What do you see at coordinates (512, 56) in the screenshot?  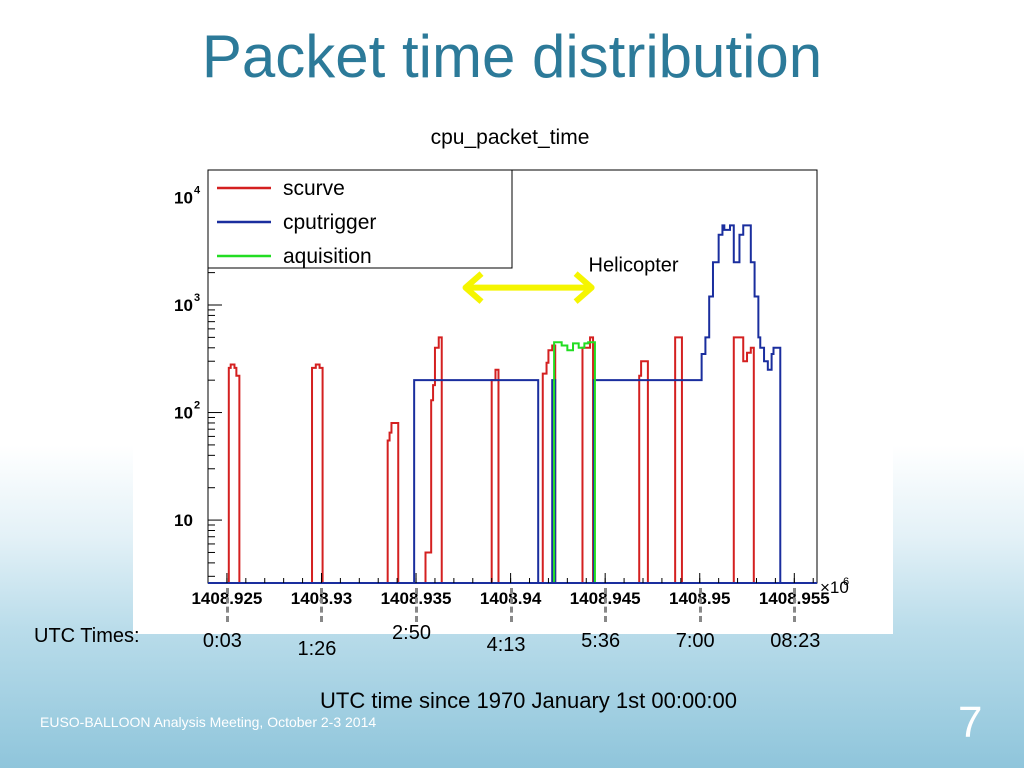 I see `slide-title: Packet time distribution` at bounding box center [512, 56].